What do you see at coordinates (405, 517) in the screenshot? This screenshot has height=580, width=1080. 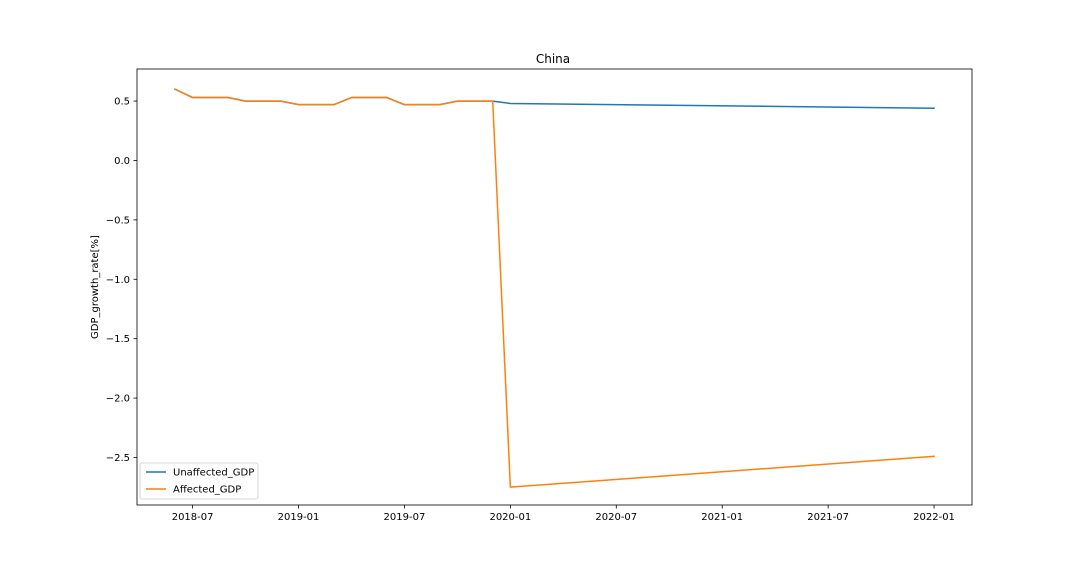 I see `x-tick-label: 2019-07` at bounding box center [405, 517].